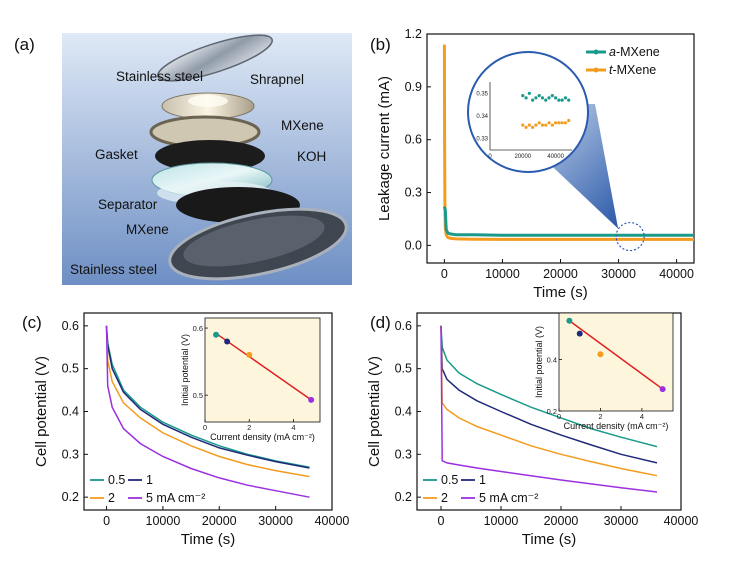  I want to click on chart-b-x-axis-title: Time (s), so click(560, 292).